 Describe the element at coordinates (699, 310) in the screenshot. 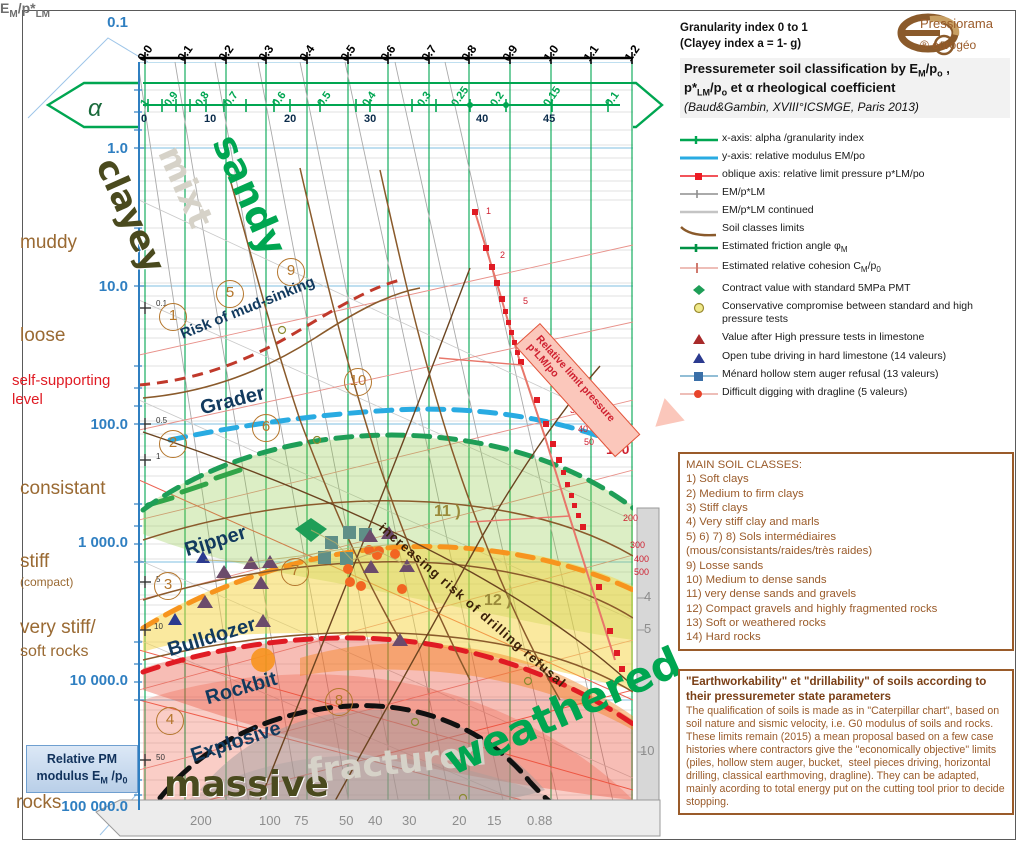

I see `yellow-circle-icon` at that location.